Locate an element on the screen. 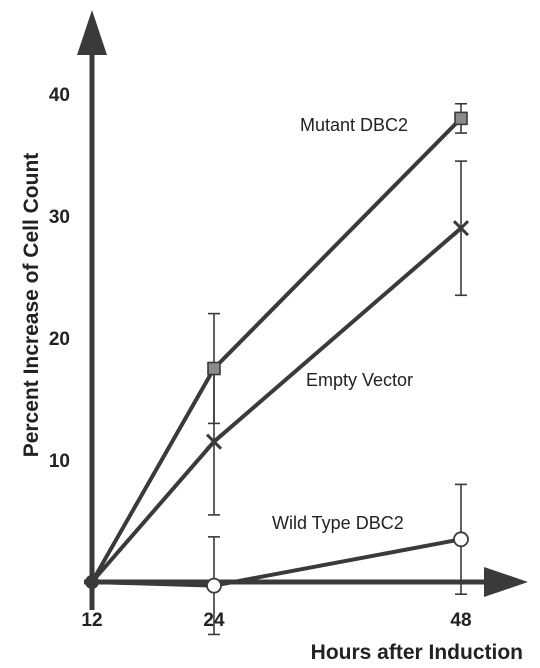 The height and width of the screenshot is (668, 540). y-tick-label: 20 is located at coordinates (59, 339).